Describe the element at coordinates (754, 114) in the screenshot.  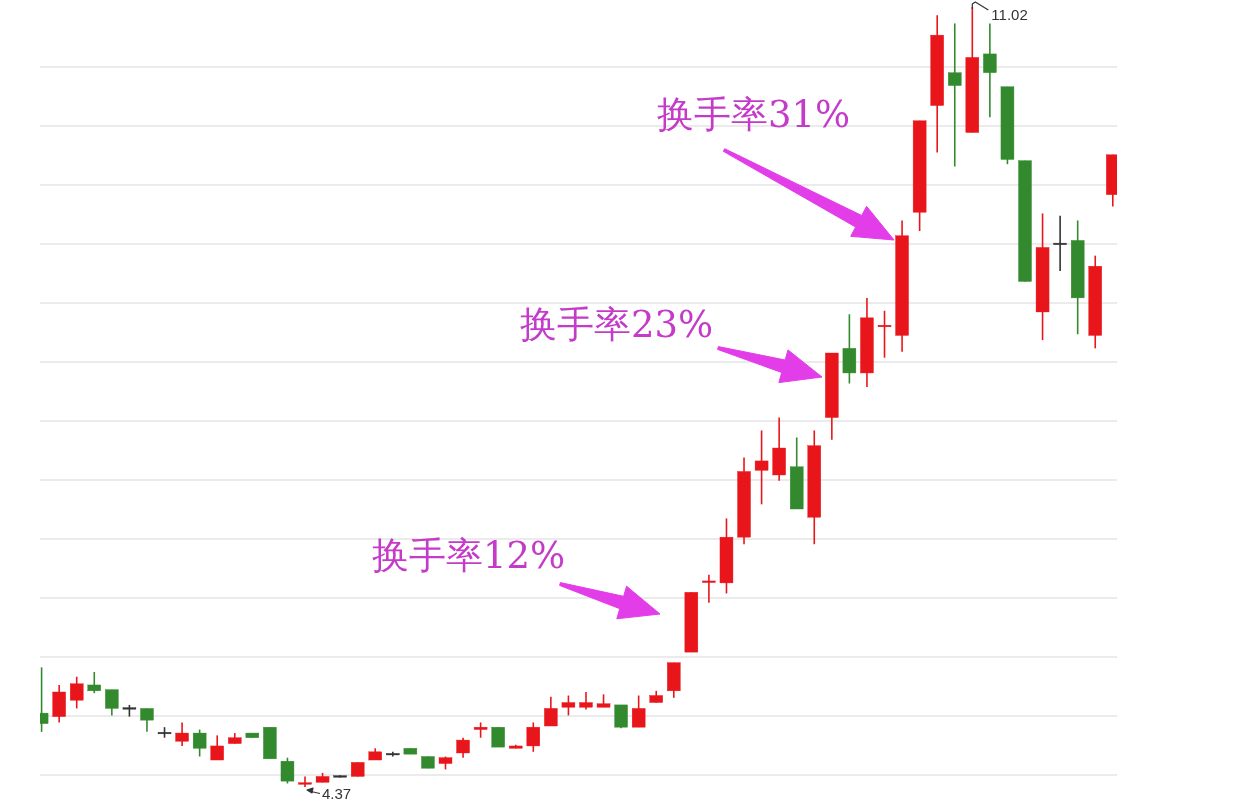
I see `annotation: 换手率31%` at that location.